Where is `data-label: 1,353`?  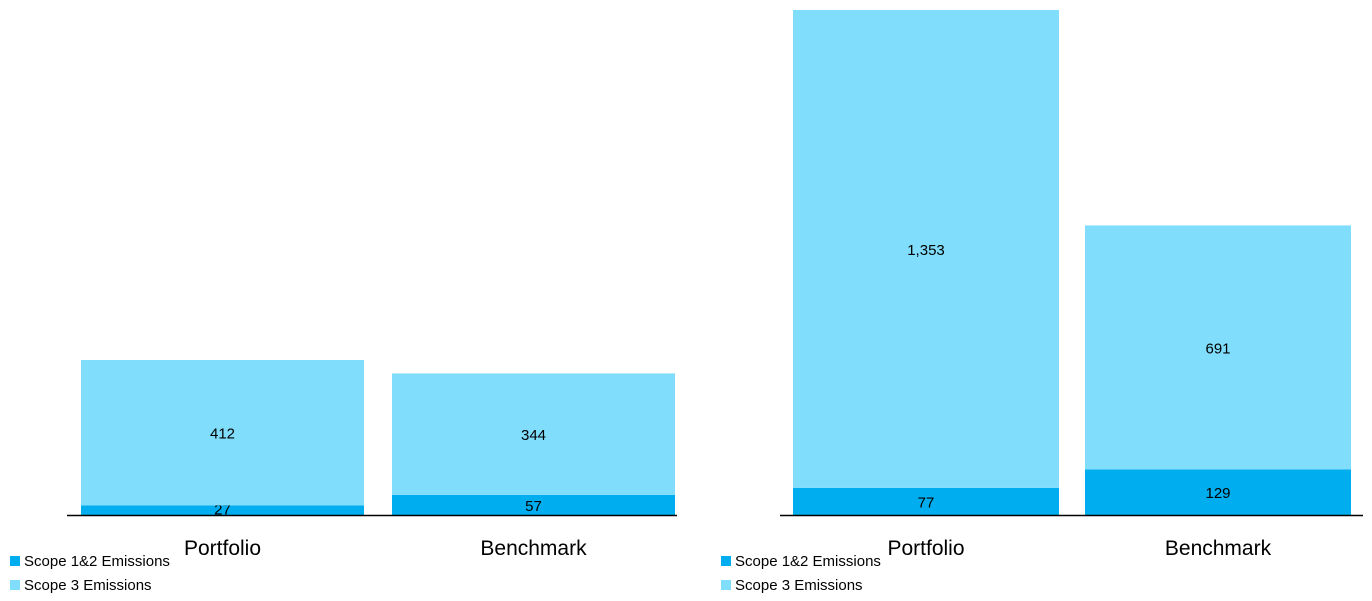
data-label: 1,353 is located at coordinates (926, 250).